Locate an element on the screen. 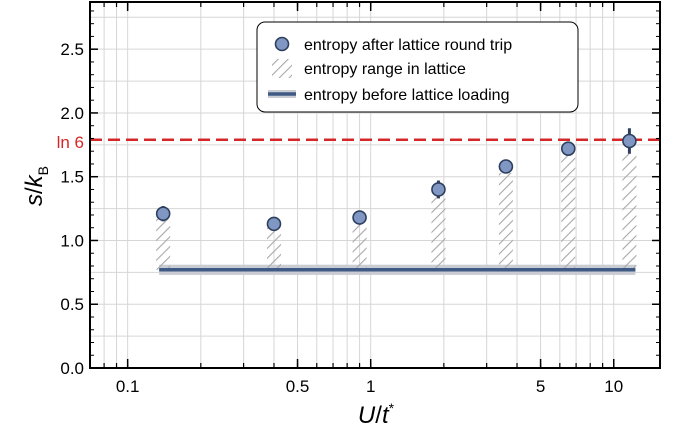  x-tick-label: 0.1 is located at coordinates (128, 386).